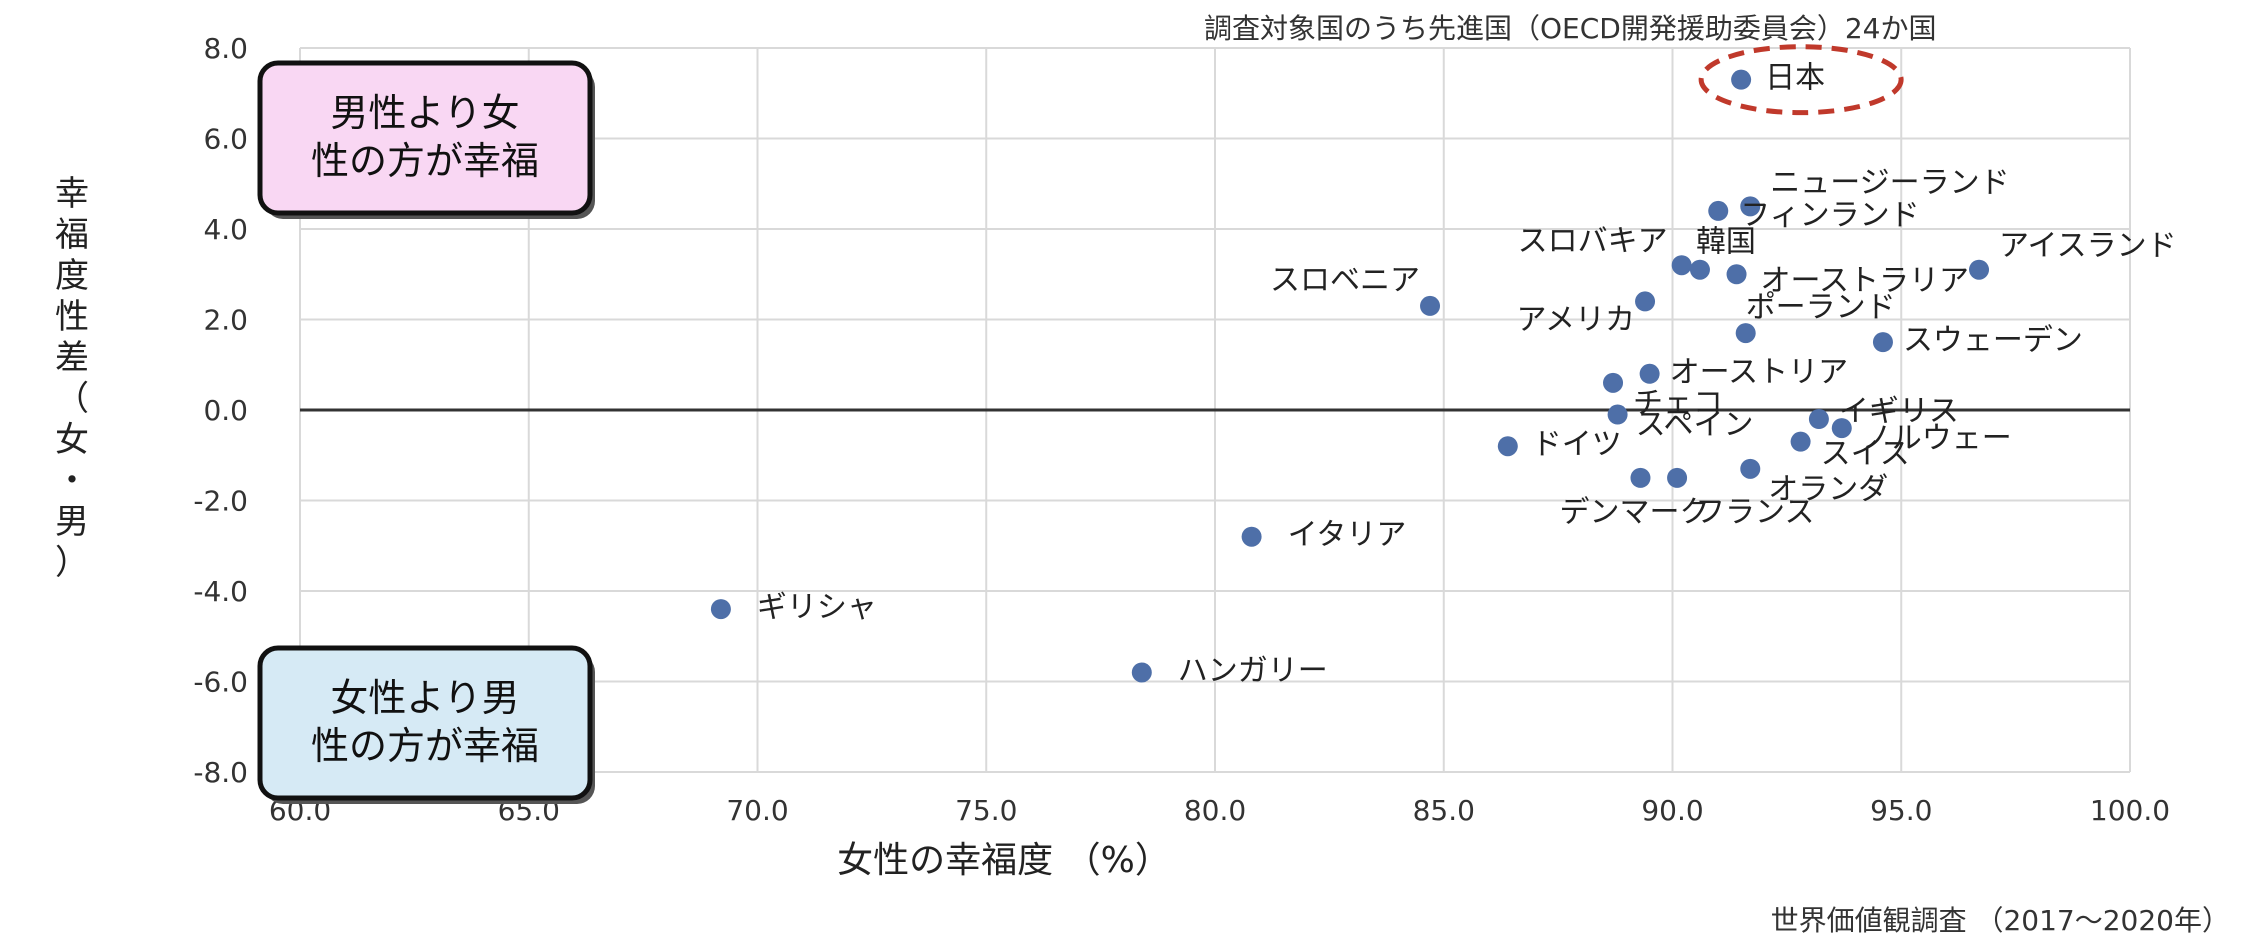 This screenshot has width=2256, height=942. What do you see at coordinates (1347, 535) in the screenshot?
I see `point-label: イタリア` at bounding box center [1347, 535].